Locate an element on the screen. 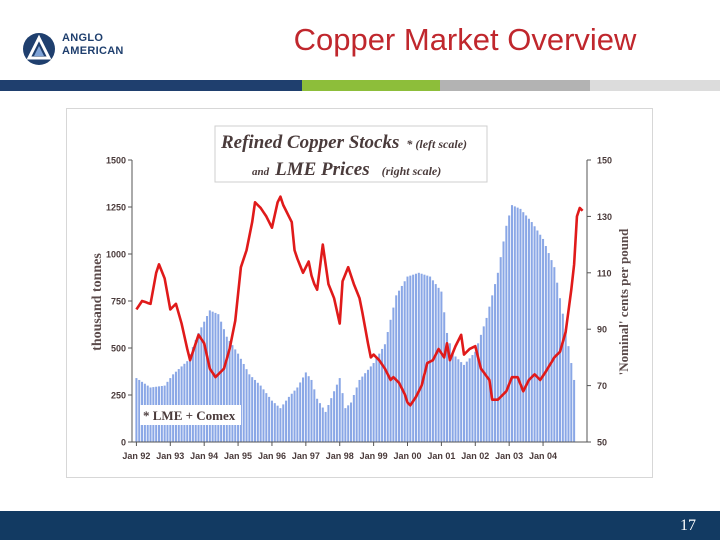 Image resolution: width=720 pixels, height=540 pixels. chart-title-note: * (left scale) is located at coordinates (436, 144).